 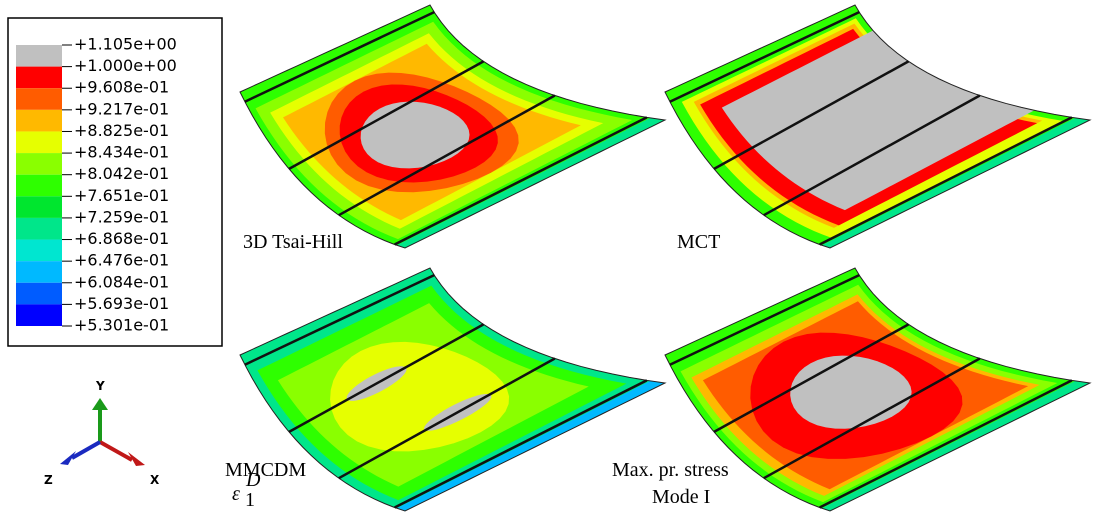 I want to click on legend-label: +7.651e-01, so click(x=121, y=195).